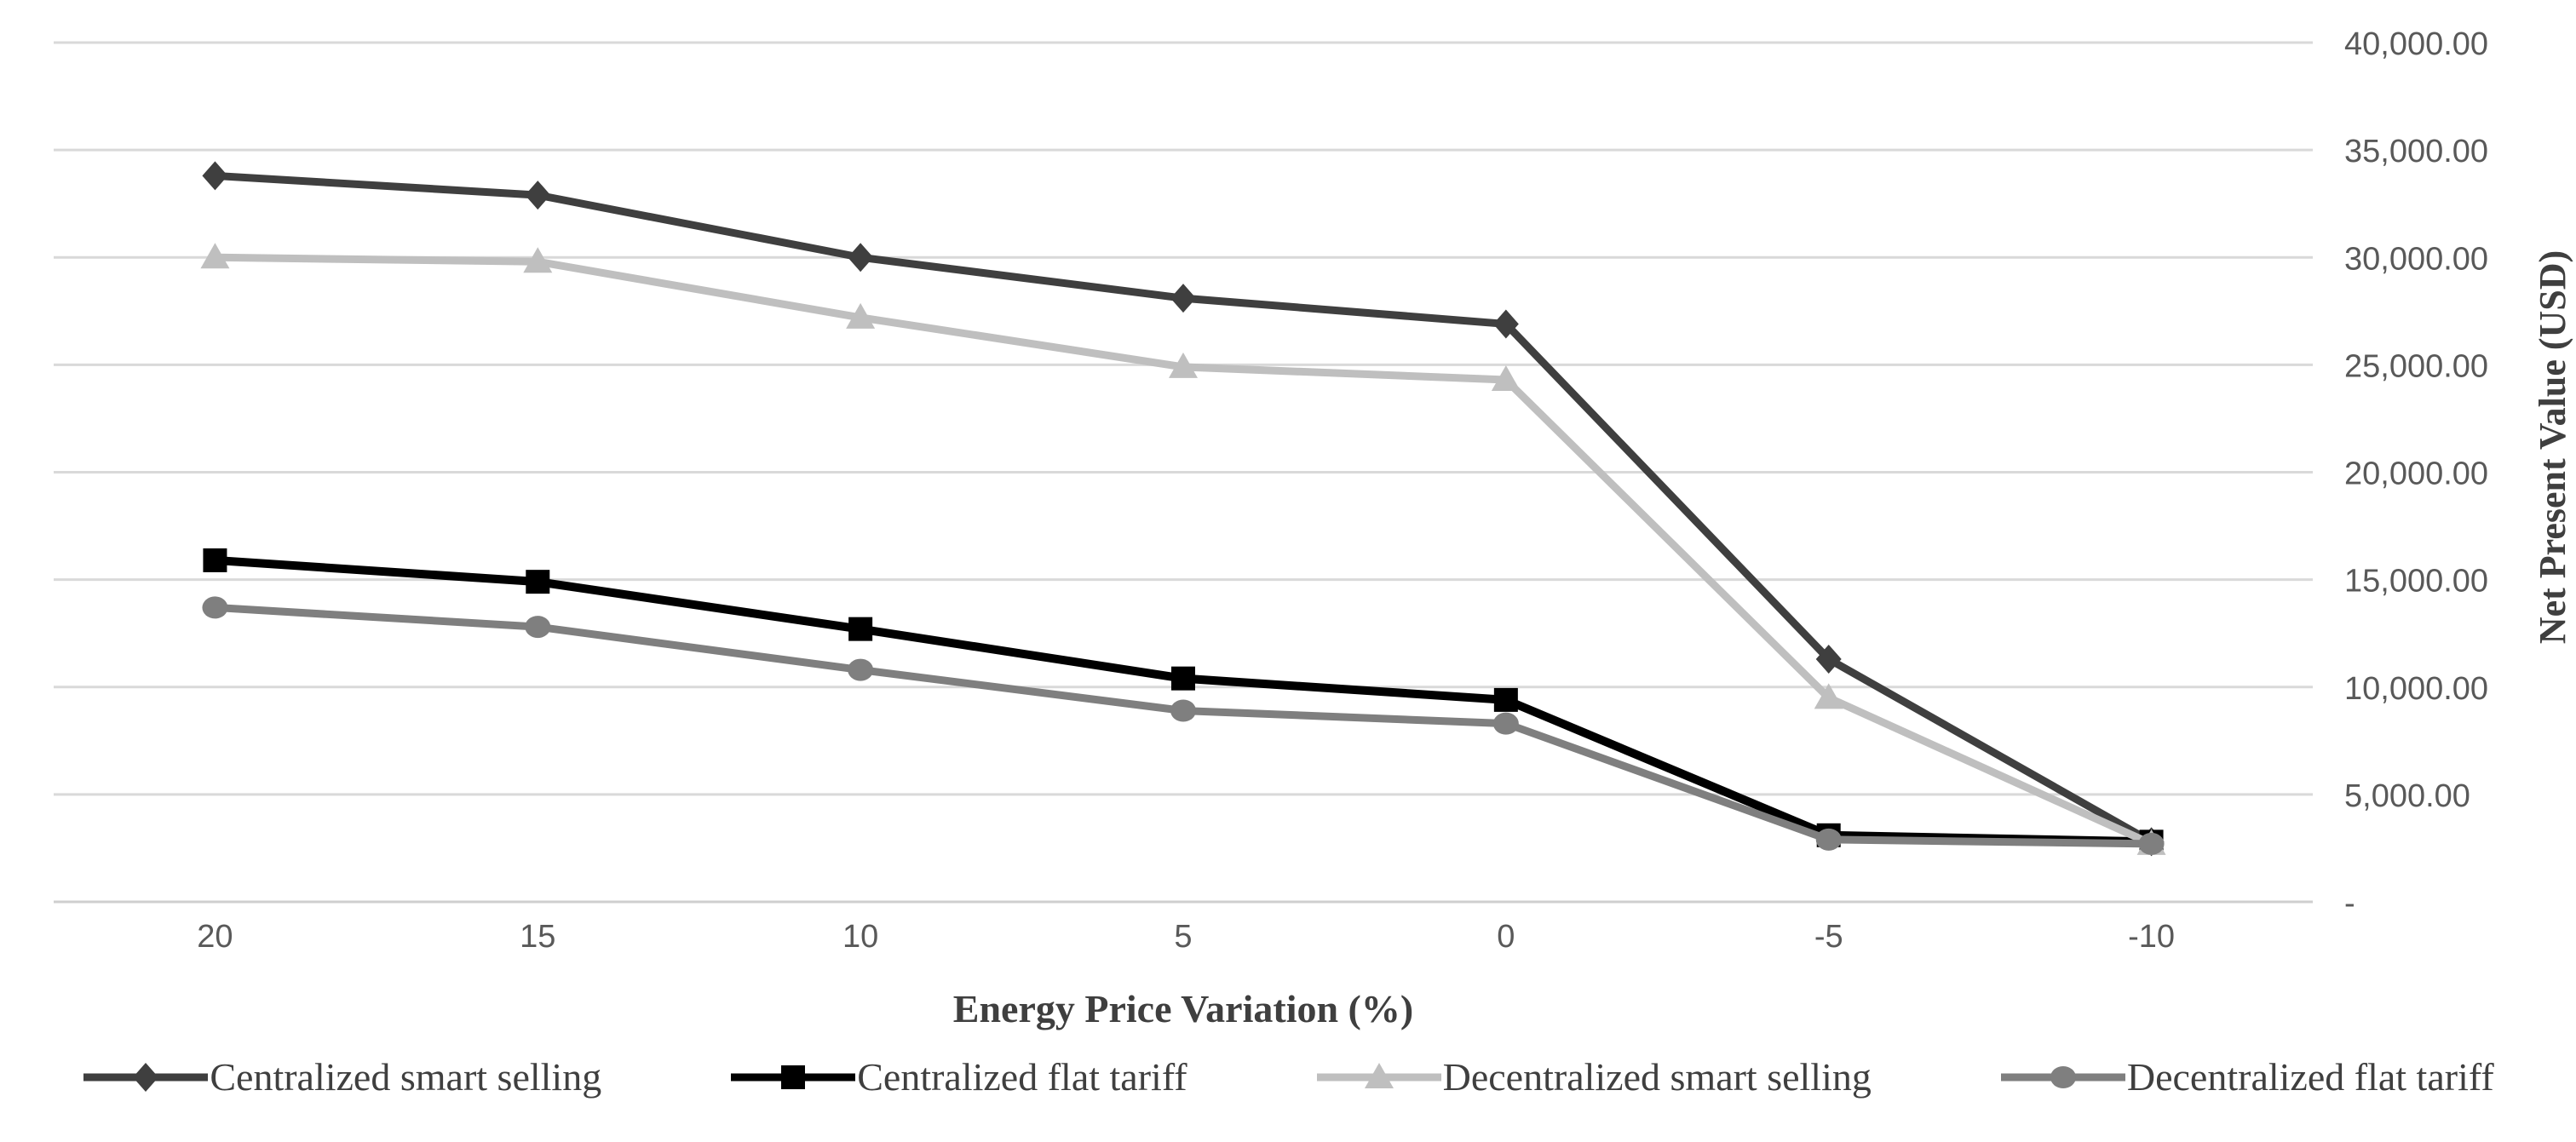 Image resolution: width=2576 pixels, height=1142 pixels. What do you see at coordinates (1506, 937) in the screenshot?
I see `x-tick-label: 0` at bounding box center [1506, 937].